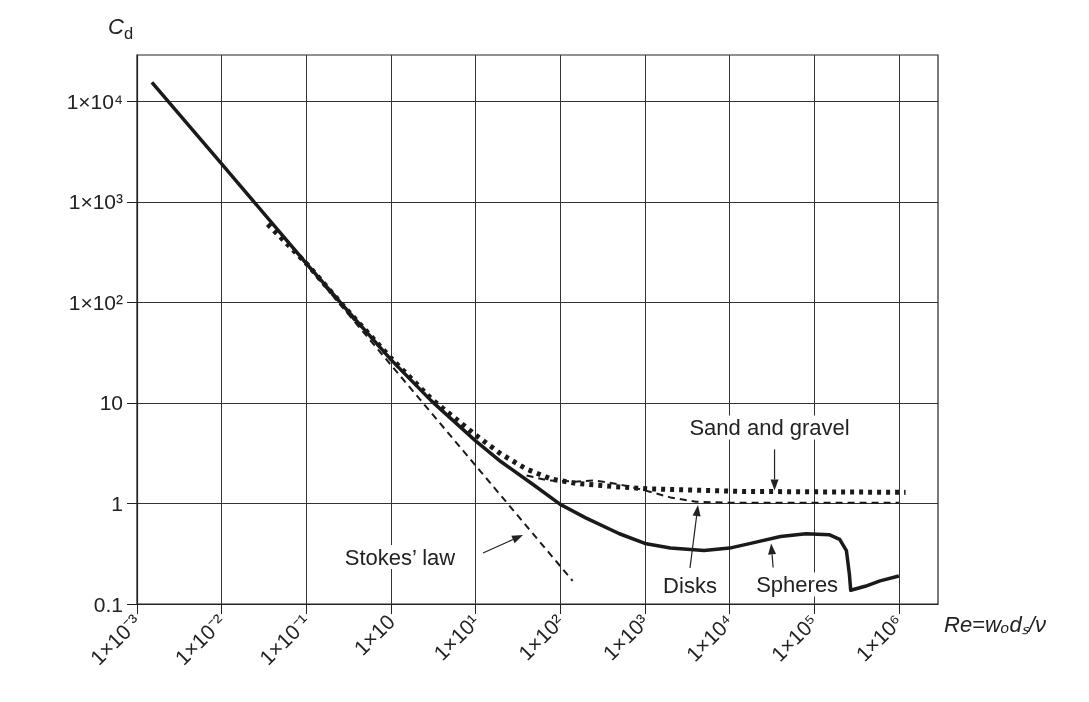  Describe the element at coordinates (94, 101) in the screenshot. I see `y-tick-label: 1×10⁴` at that location.